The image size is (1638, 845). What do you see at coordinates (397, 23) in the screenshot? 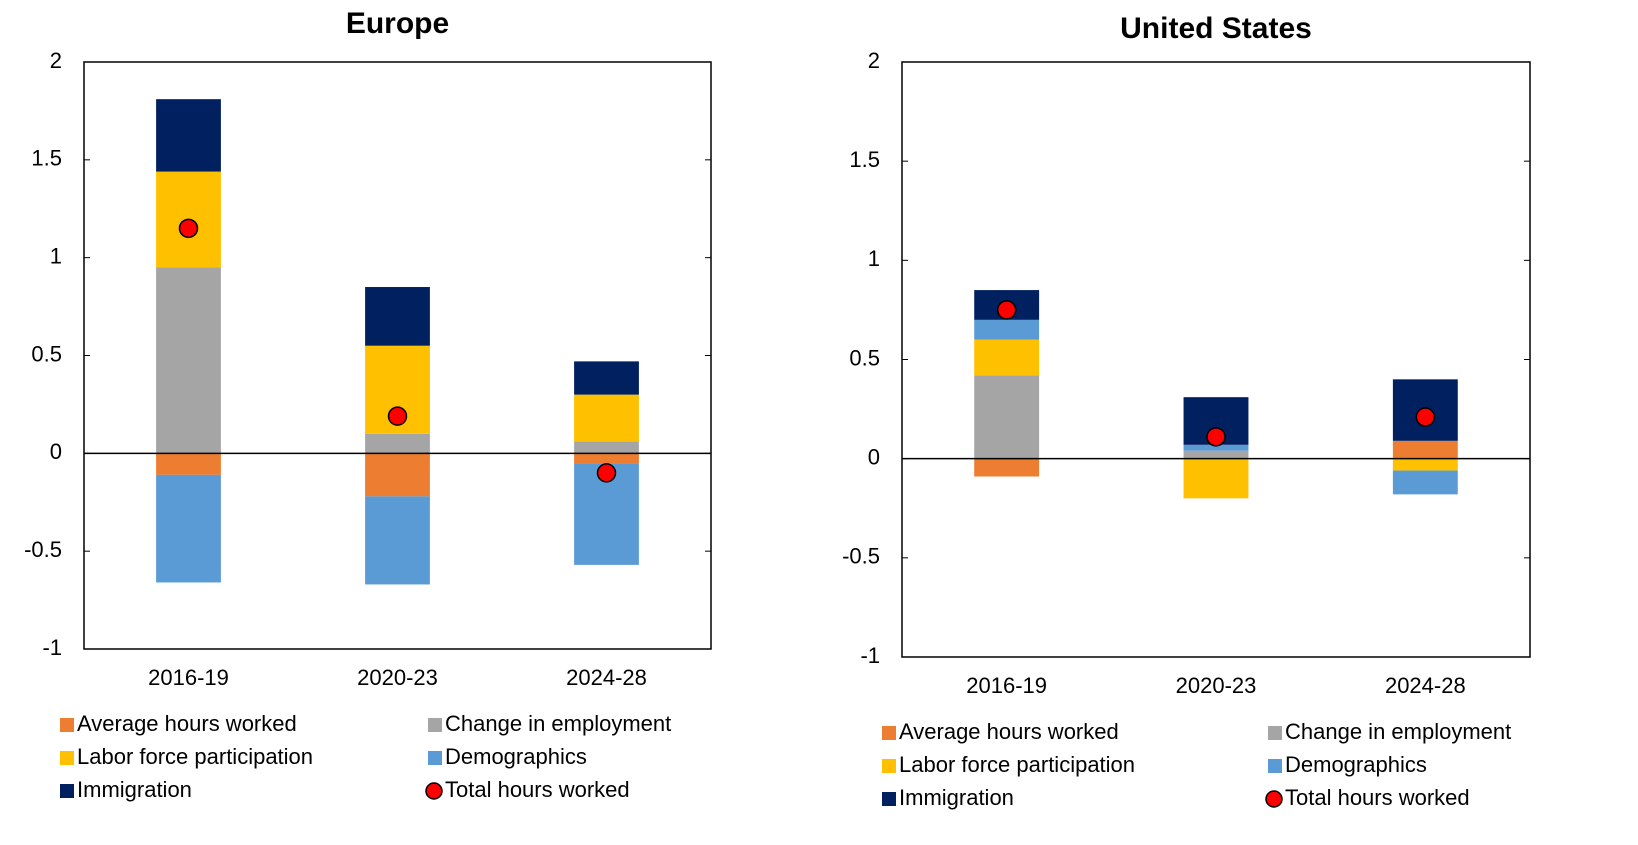
I see `chart-title: Europe` at bounding box center [397, 23].